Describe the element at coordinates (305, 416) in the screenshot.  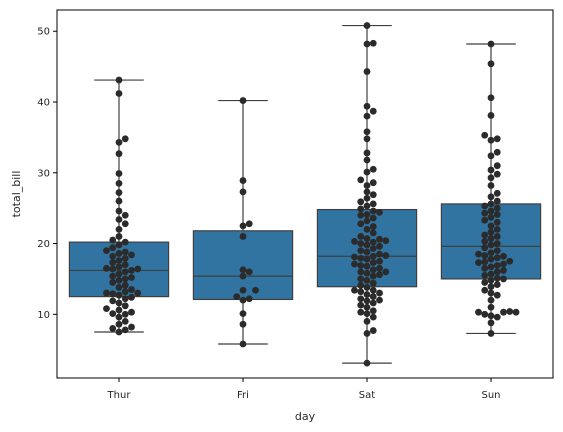
I see `x-axis-label: day` at that location.